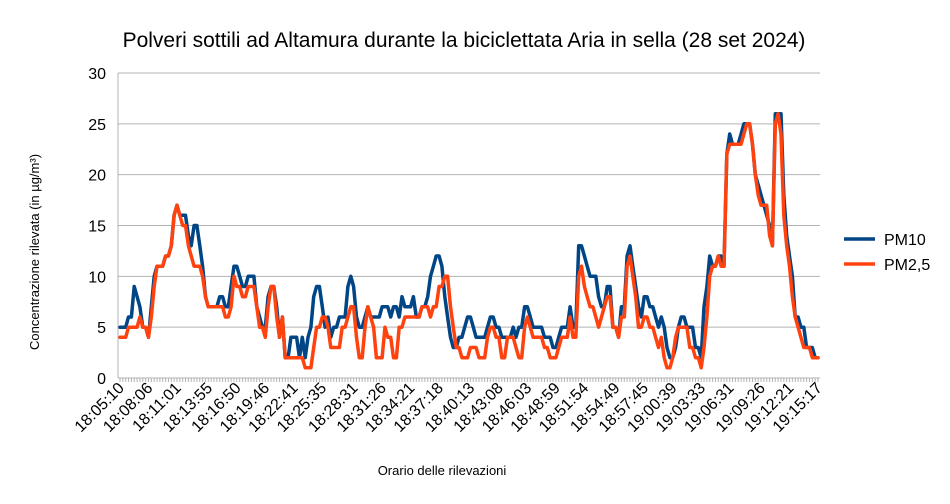 The height and width of the screenshot is (504, 950). What do you see at coordinates (101, 379) in the screenshot?
I see `y-tick-label: 0` at bounding box center [101, 379].